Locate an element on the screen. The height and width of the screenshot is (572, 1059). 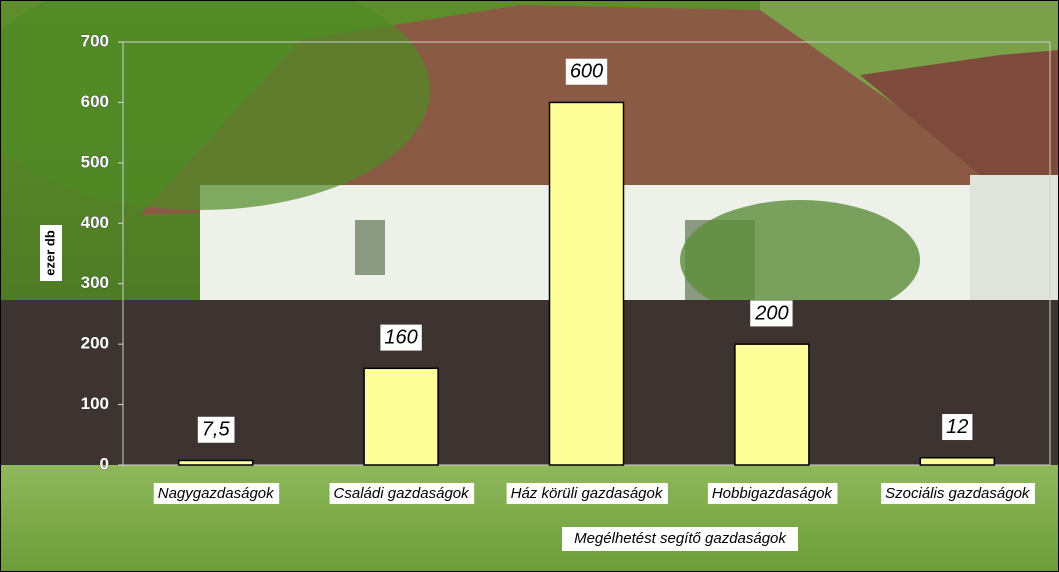
x-axis-label: Megélhetést segítő gazdaságok is located at coordinates (680, 538).